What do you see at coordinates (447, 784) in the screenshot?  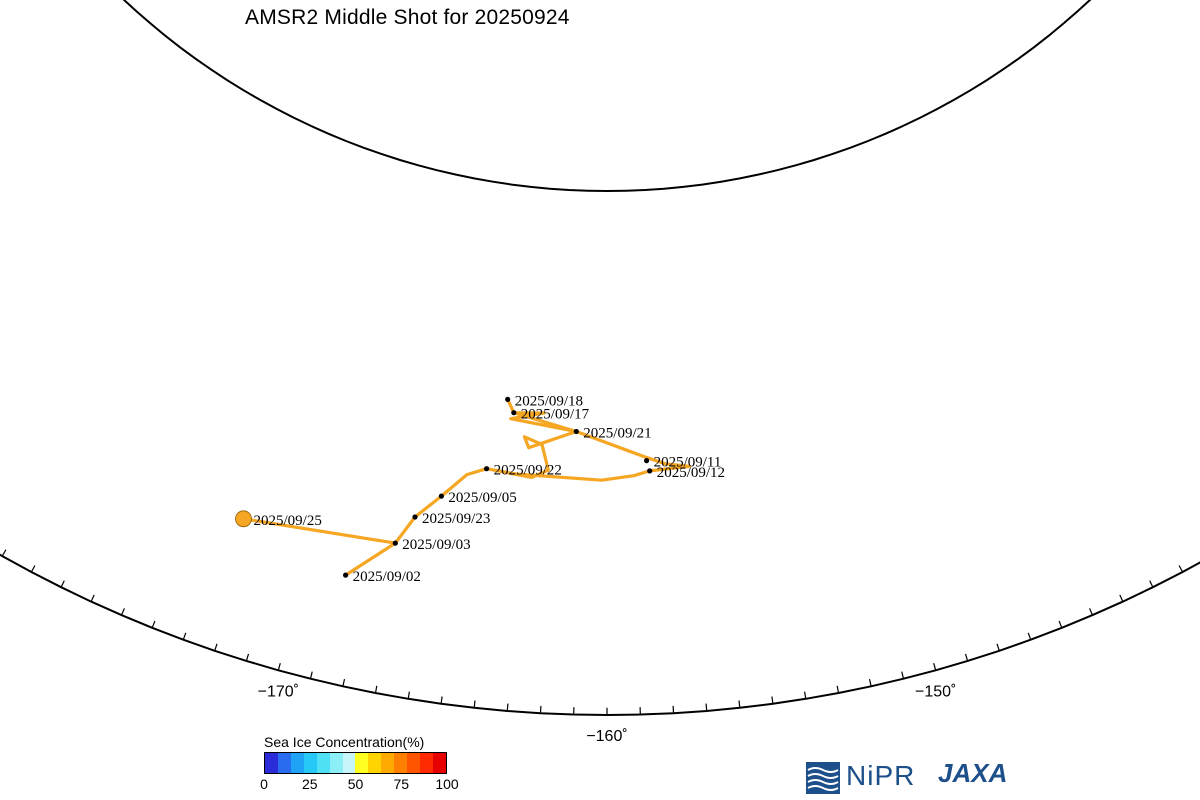 I see `legend-tick-label: 100` at bounding box center [447, 784].